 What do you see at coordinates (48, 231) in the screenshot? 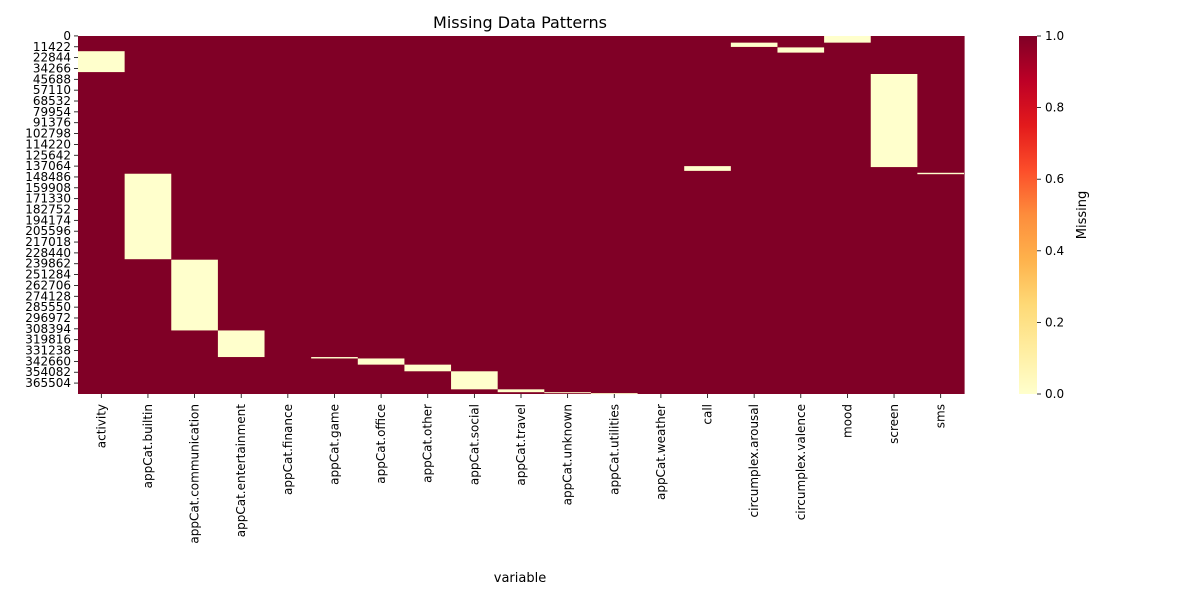
I see `y-tick-label: 205596` at bounding box center [48, 231].